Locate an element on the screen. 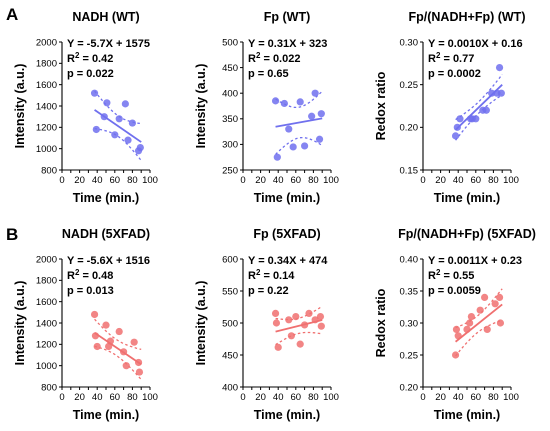 This screenshot has height=431, width=550. panel-label-a: A is located at coordinates (12, 14).